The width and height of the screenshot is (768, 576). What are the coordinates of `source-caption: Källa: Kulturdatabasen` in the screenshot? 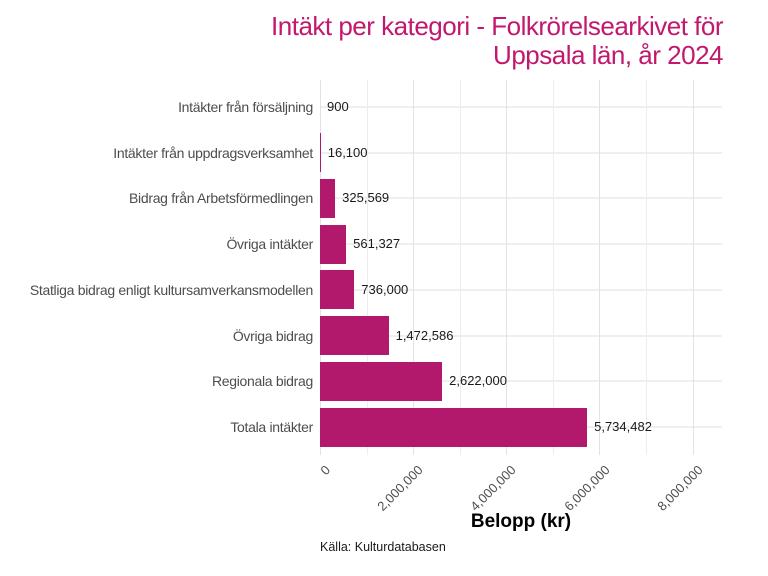 It's located at (383, 547).